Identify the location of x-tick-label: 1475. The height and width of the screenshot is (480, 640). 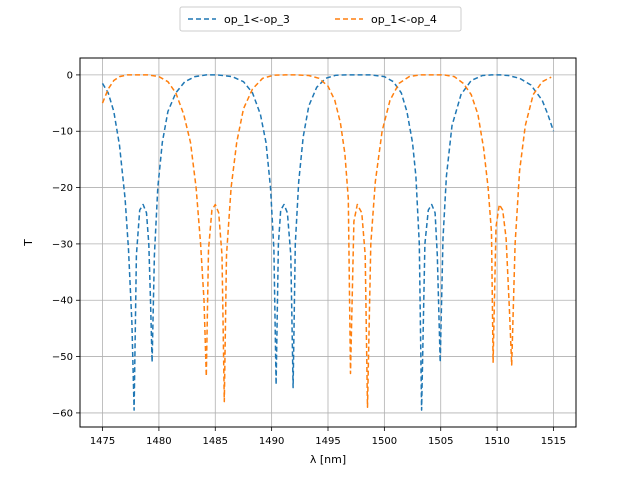
(102, 441).